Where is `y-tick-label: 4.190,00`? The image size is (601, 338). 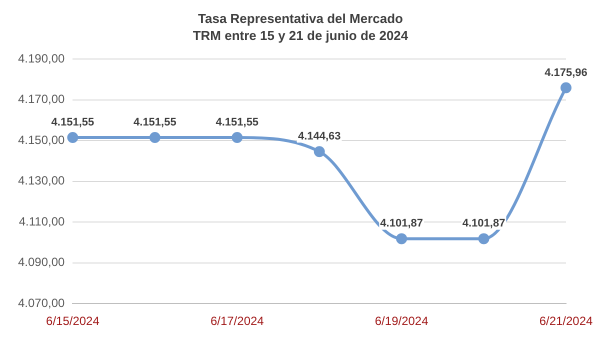
y-tick-label: 4.190,00 is located at coordinates (42, 59).